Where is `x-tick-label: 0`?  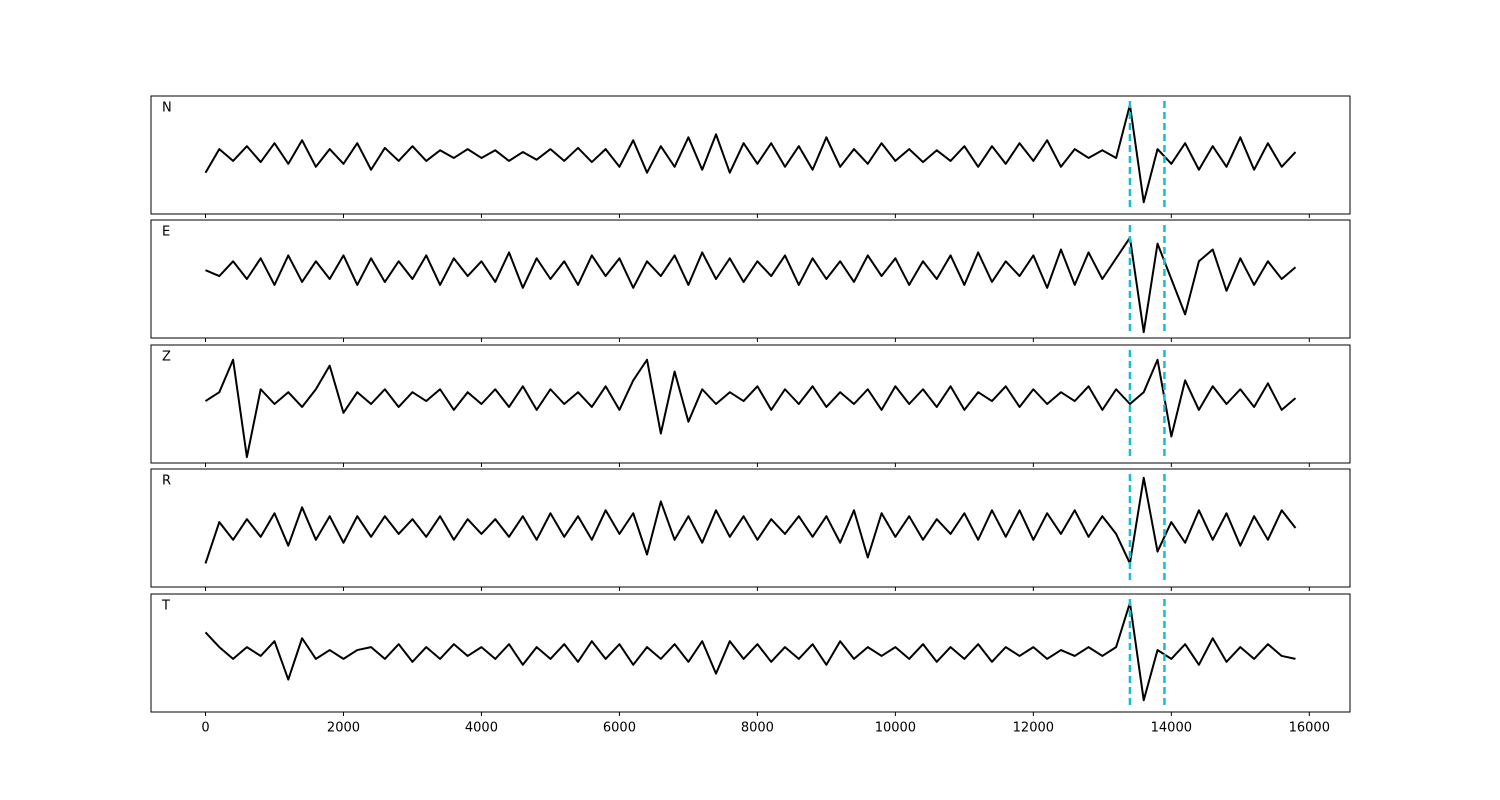
x-tick-label: 0 is located at coordinates (205, 728).